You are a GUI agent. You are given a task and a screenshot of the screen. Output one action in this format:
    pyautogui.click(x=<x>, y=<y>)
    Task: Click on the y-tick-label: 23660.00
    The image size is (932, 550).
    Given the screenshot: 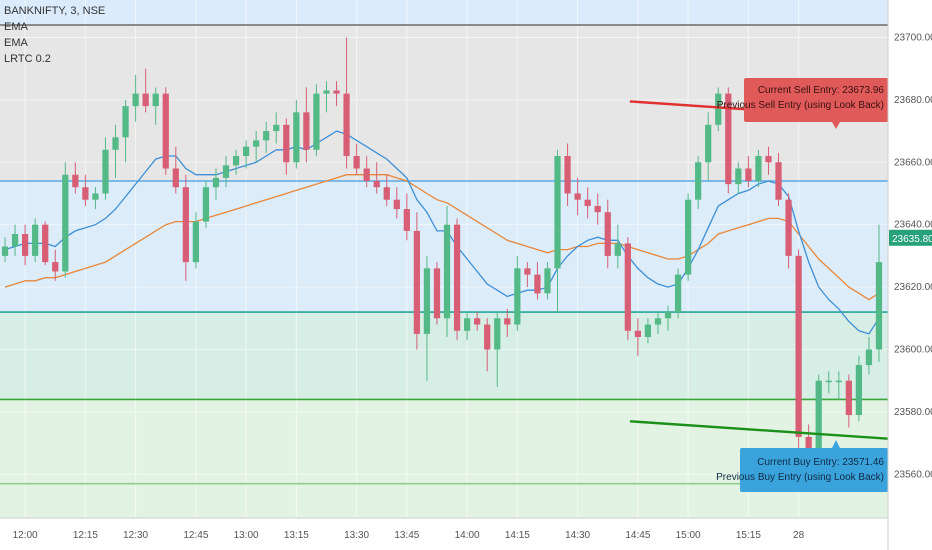 What is the action you would take?
    pyautogui.click(x=913, y=162)
    